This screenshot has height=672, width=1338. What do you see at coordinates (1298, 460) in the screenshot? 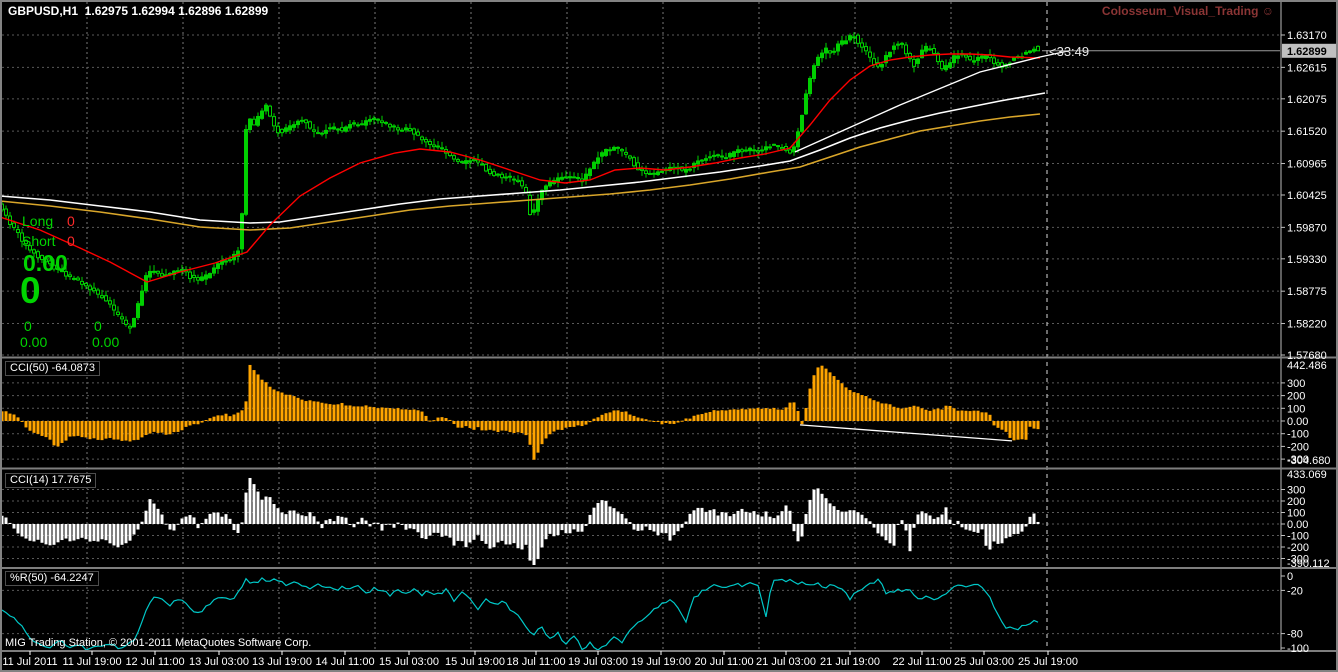
I see `cci50-axis-label: -300` at bounding box center [1298, 460].